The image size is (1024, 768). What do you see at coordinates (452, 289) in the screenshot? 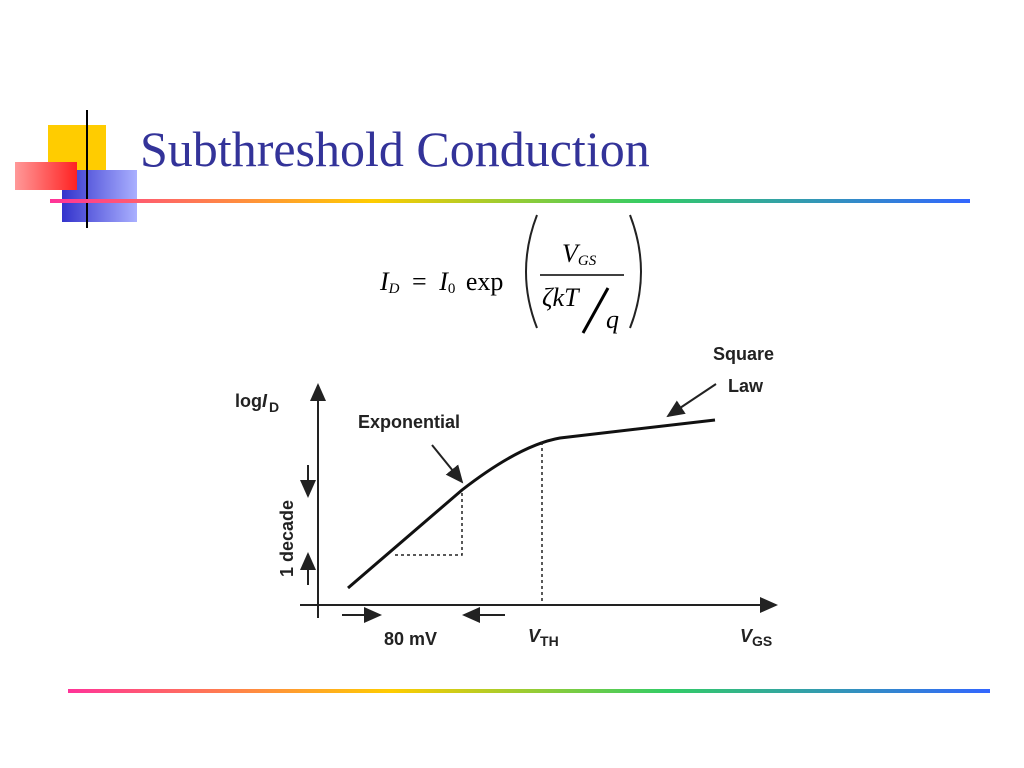
I see `text: 0` at bounding box center [452, 289].